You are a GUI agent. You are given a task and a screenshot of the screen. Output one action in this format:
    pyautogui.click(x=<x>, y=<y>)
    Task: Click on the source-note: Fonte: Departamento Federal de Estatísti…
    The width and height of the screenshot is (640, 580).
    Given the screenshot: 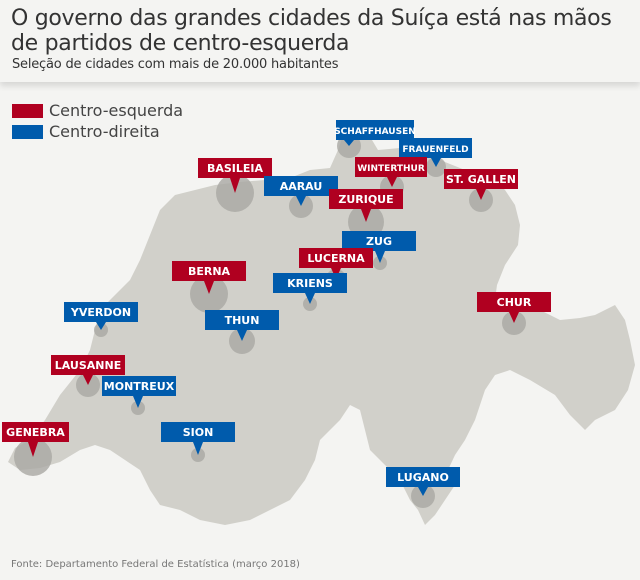 What is the action you would take?
    pyautogui.click(x=155, y=564)
    